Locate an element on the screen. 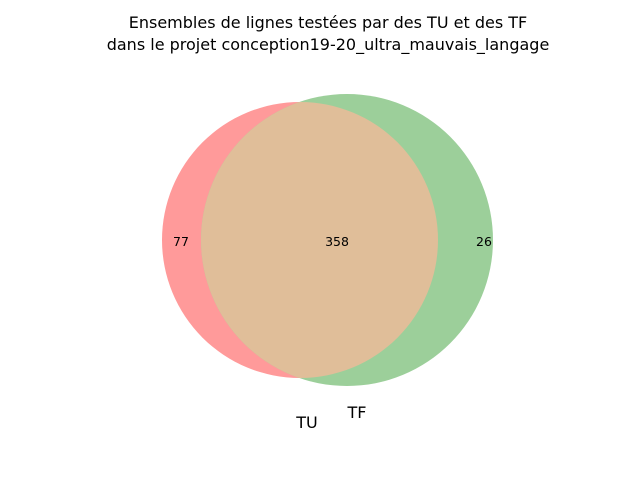 The image size is (640, 480). count-tu-only: 77 is located at coordinates (181, 241).